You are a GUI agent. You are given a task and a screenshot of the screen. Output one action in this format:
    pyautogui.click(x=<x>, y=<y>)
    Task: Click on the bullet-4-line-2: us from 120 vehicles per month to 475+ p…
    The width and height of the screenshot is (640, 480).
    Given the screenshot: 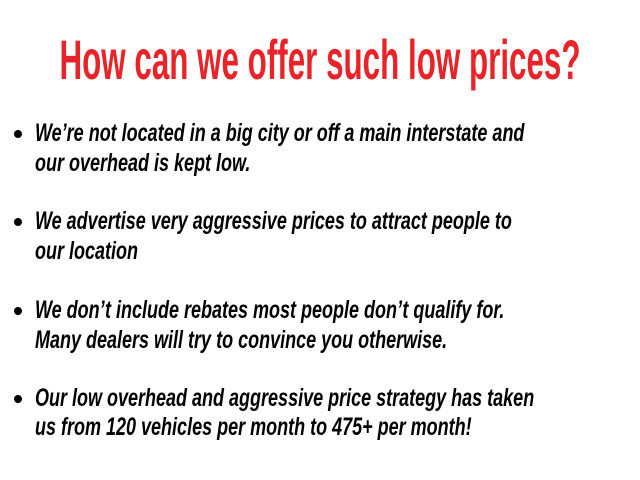 What is the action you would take?
    pyautogui.click(x=253, y=427)
    